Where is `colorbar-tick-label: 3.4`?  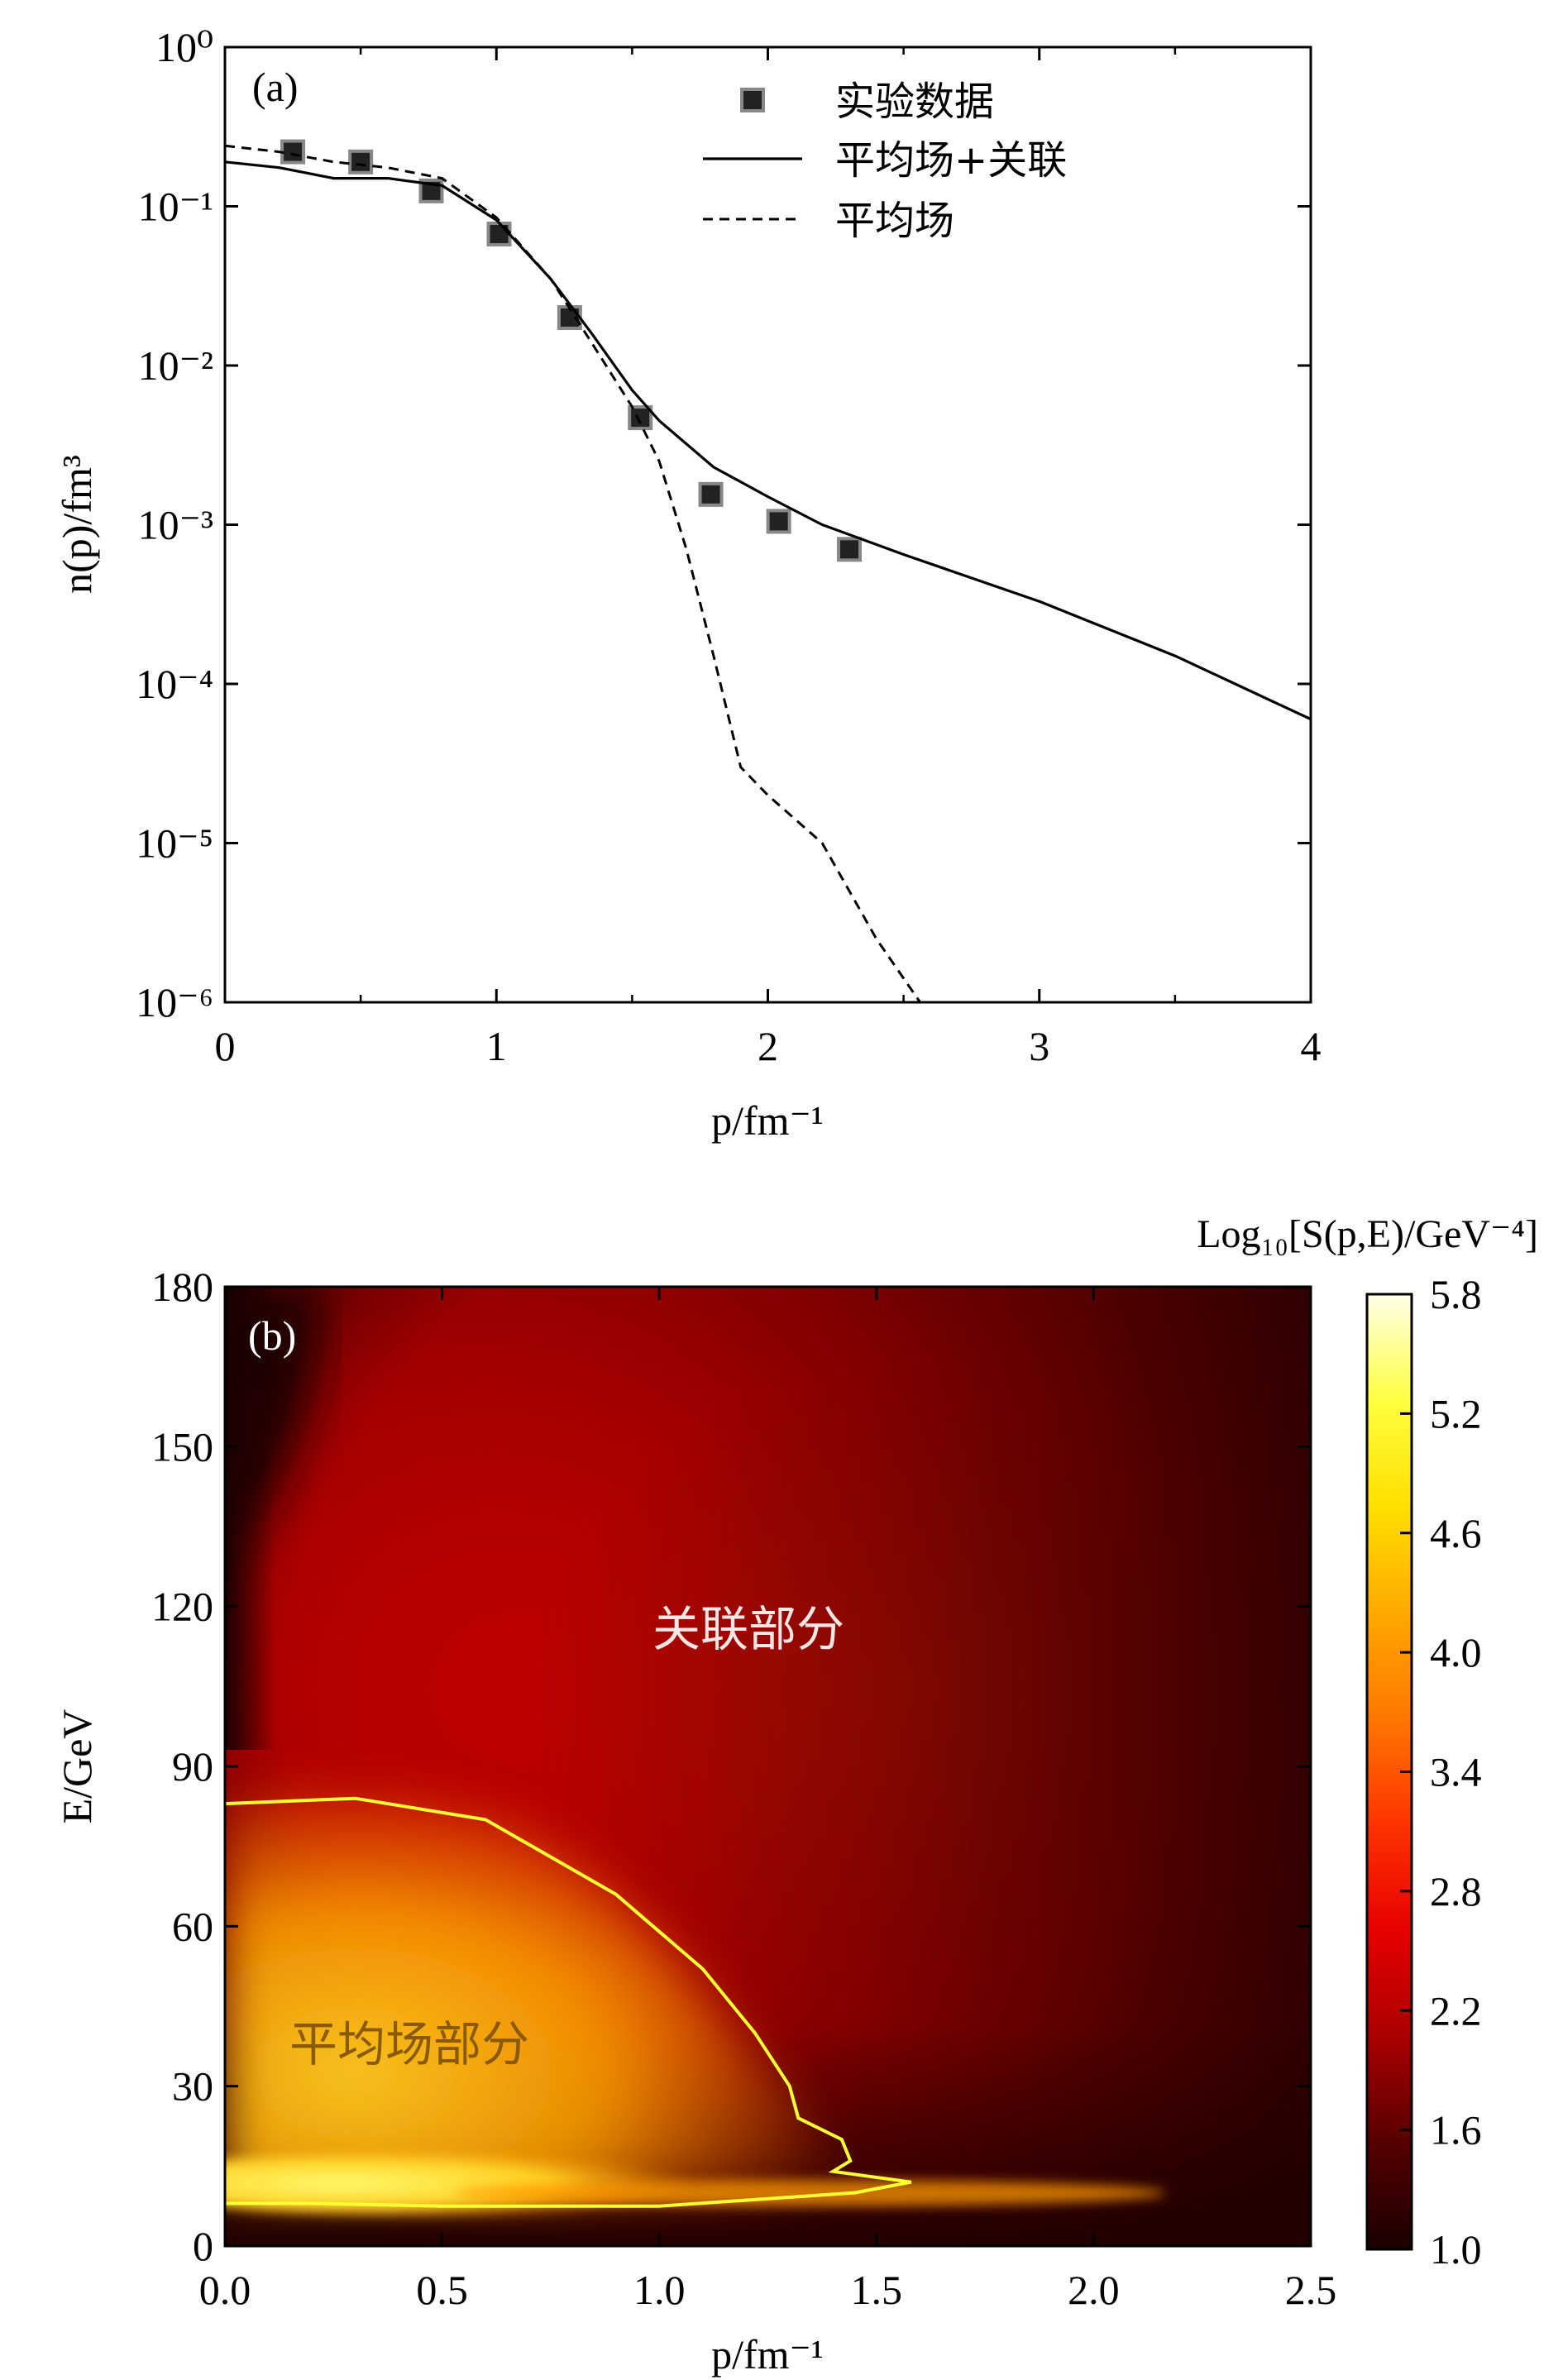 colorbar-tick-label: 3.4 is located at coordinates (1456, 1772).